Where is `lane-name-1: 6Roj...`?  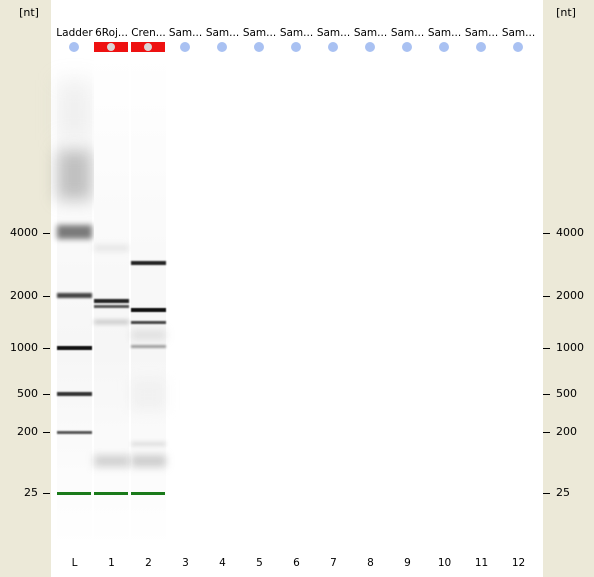 lane-name-1: 6Roj... is located at coordinates (111, 33).